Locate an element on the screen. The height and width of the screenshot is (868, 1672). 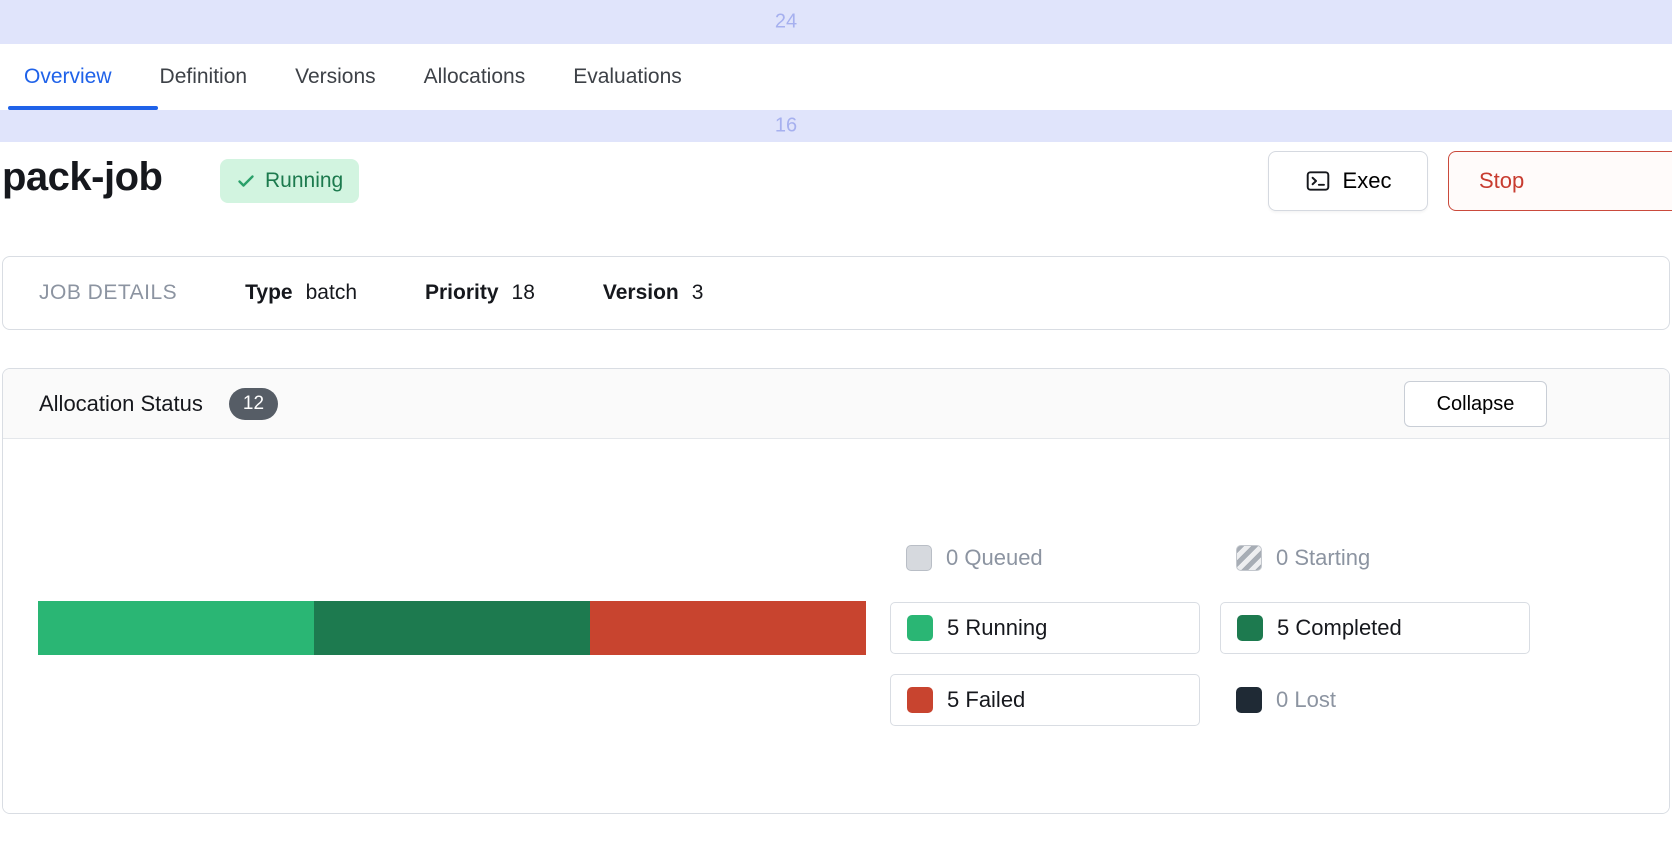
legend-completed-label: Completed is located at coordinates (1348, 627).